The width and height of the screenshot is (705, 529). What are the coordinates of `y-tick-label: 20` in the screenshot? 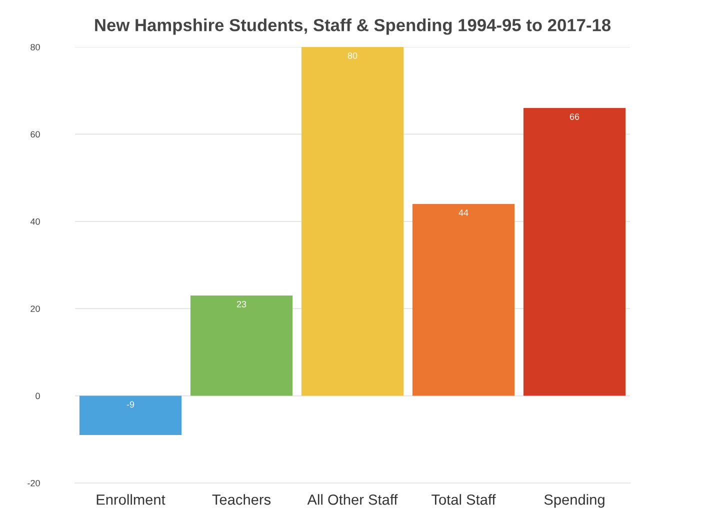 It's located at (35, 309).